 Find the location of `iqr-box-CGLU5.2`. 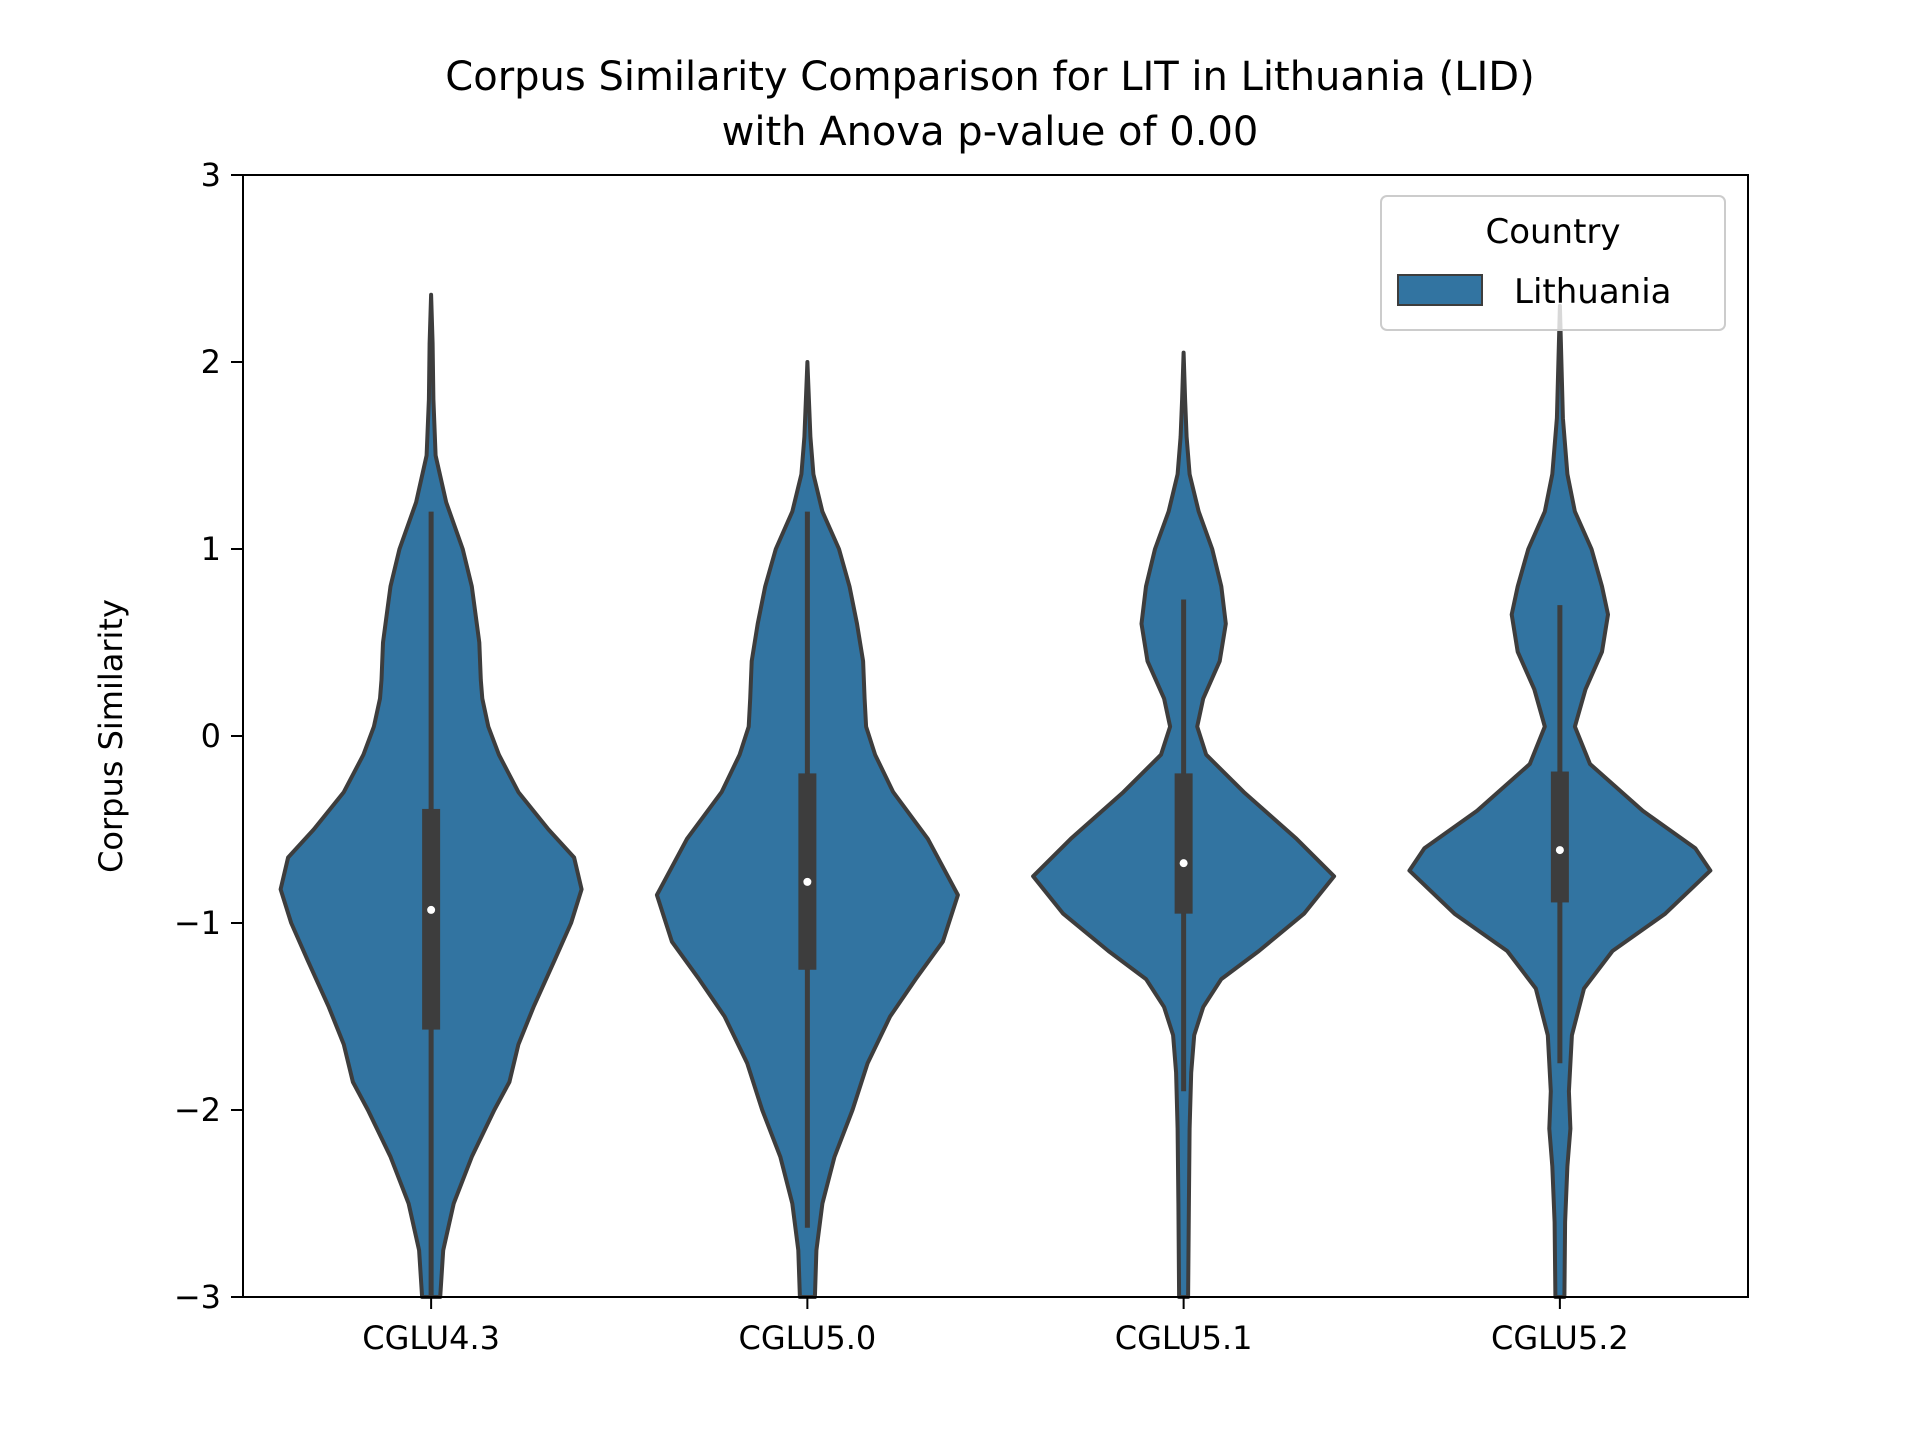

iqr-box-CGLU5.2 is located at coordinates (1559, 837).